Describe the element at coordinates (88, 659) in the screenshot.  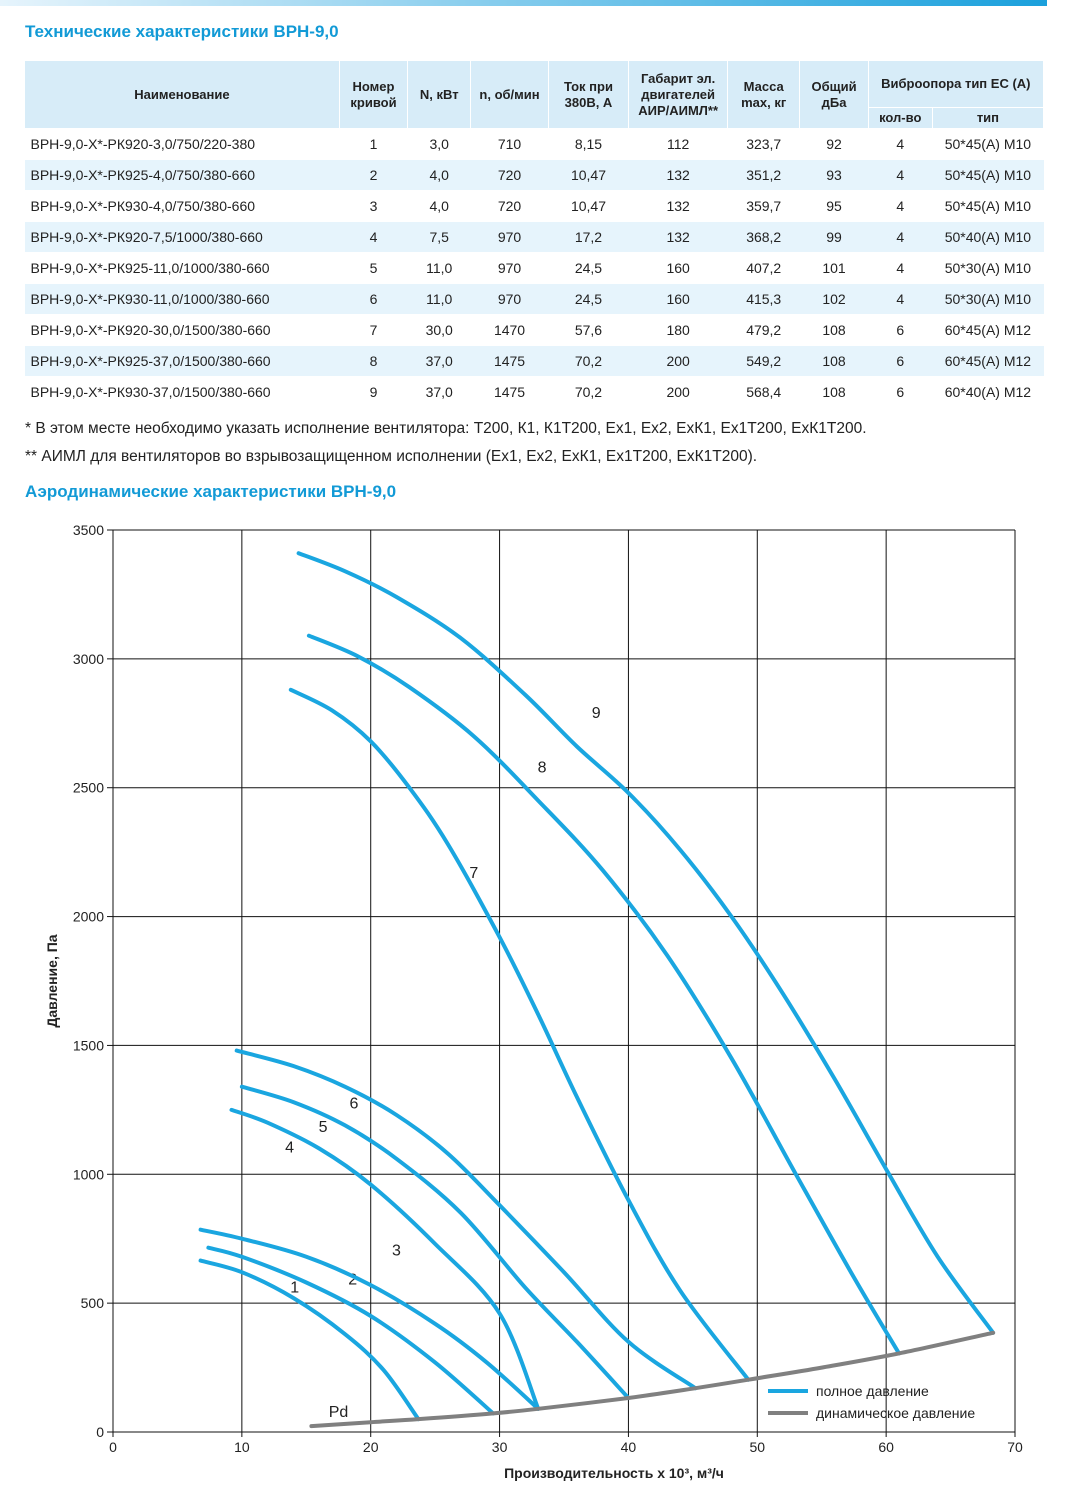
I see `y-tick-label: 3000` at that location.